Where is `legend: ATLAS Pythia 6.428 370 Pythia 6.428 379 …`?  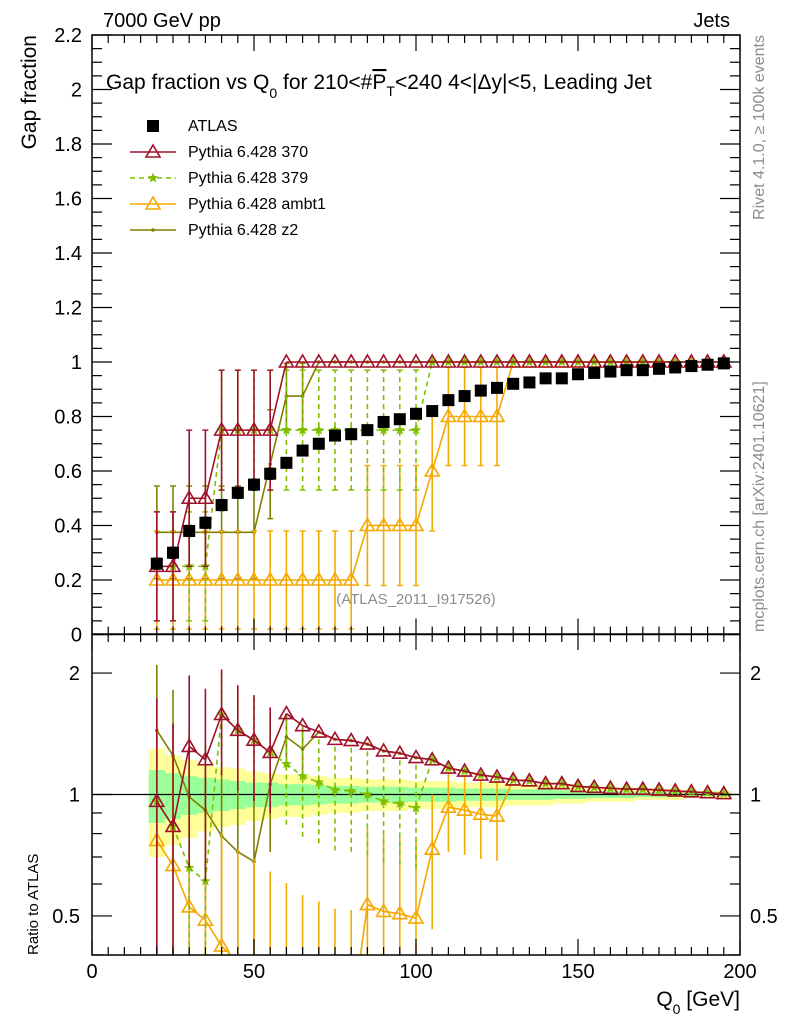 legend: ATLAS Pythia 6.428 370 Pythia 6.428 379 … is located at coordinates (228, 178).